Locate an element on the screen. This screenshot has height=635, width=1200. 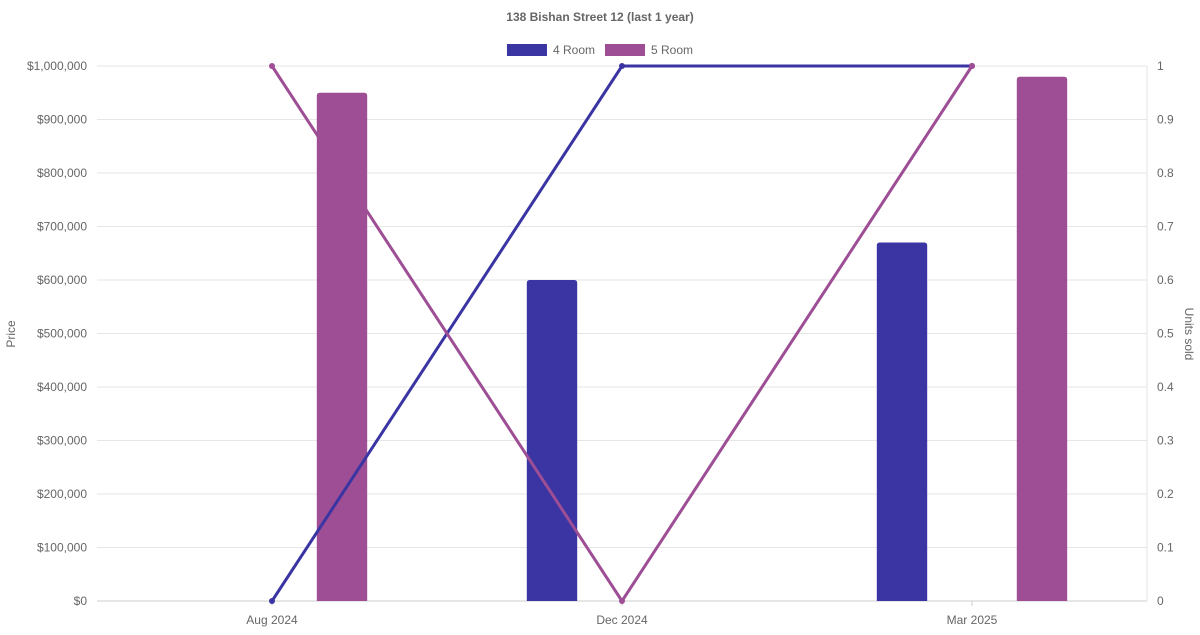
x-tick-label: Dec 2024 is located at coordinates (622, 620).